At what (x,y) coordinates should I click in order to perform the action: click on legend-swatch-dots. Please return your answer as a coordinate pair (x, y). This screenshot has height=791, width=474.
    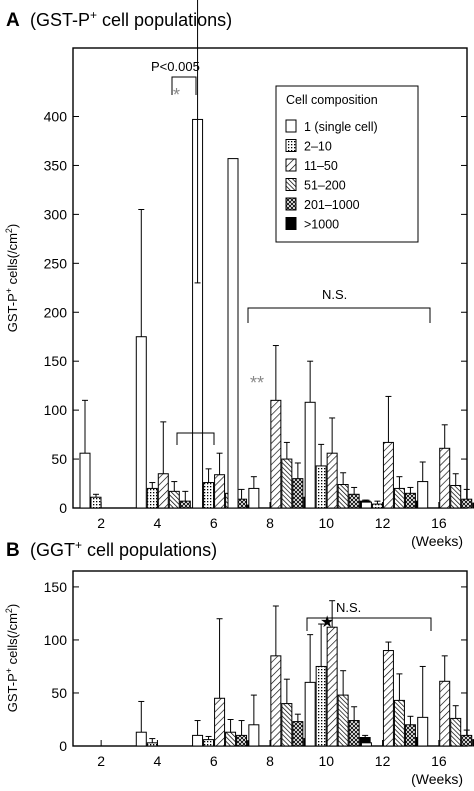
    Looking at the image, I should click on (291, 145).